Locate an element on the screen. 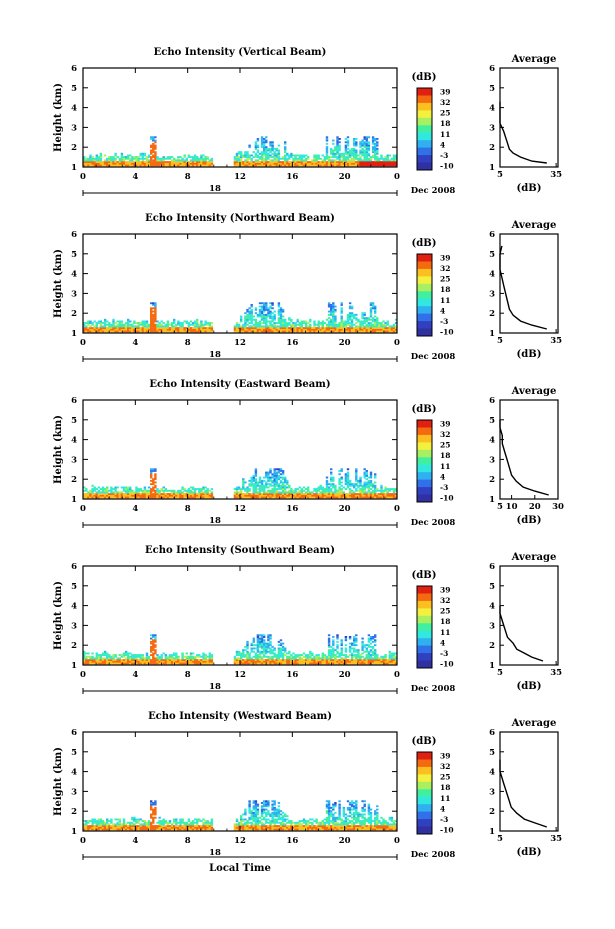  colorbar-swatch is located at coordinates (424, 446).